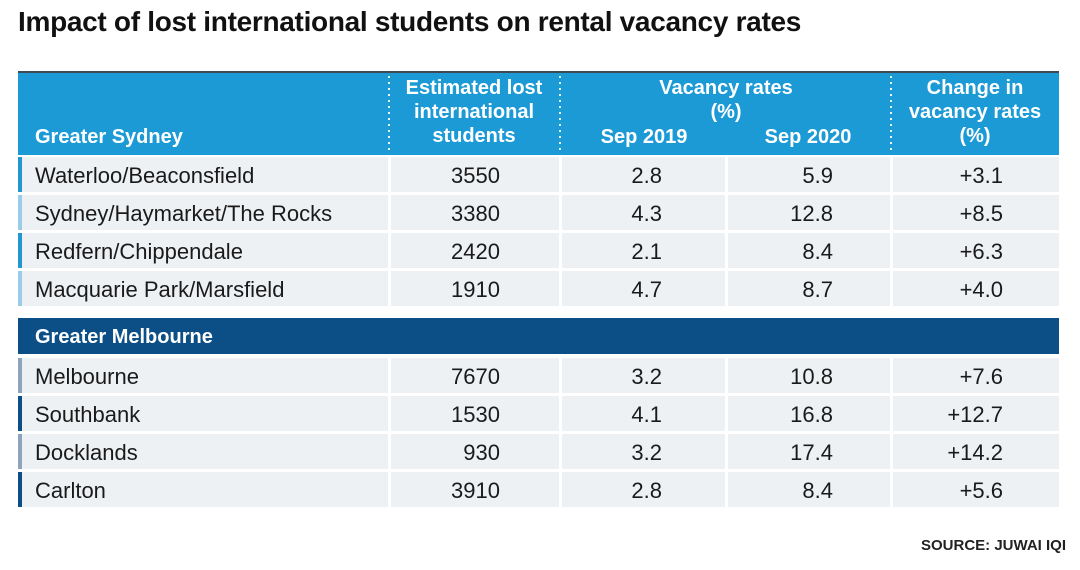 Image resolution: width=1080 pixels, height=570 pixels. What do you see at coordinates (183, 213) in the screenshot?
I see `sydney-area-1: Sydney/Haymarket/The Rocks` at bounding box center [183, 213].